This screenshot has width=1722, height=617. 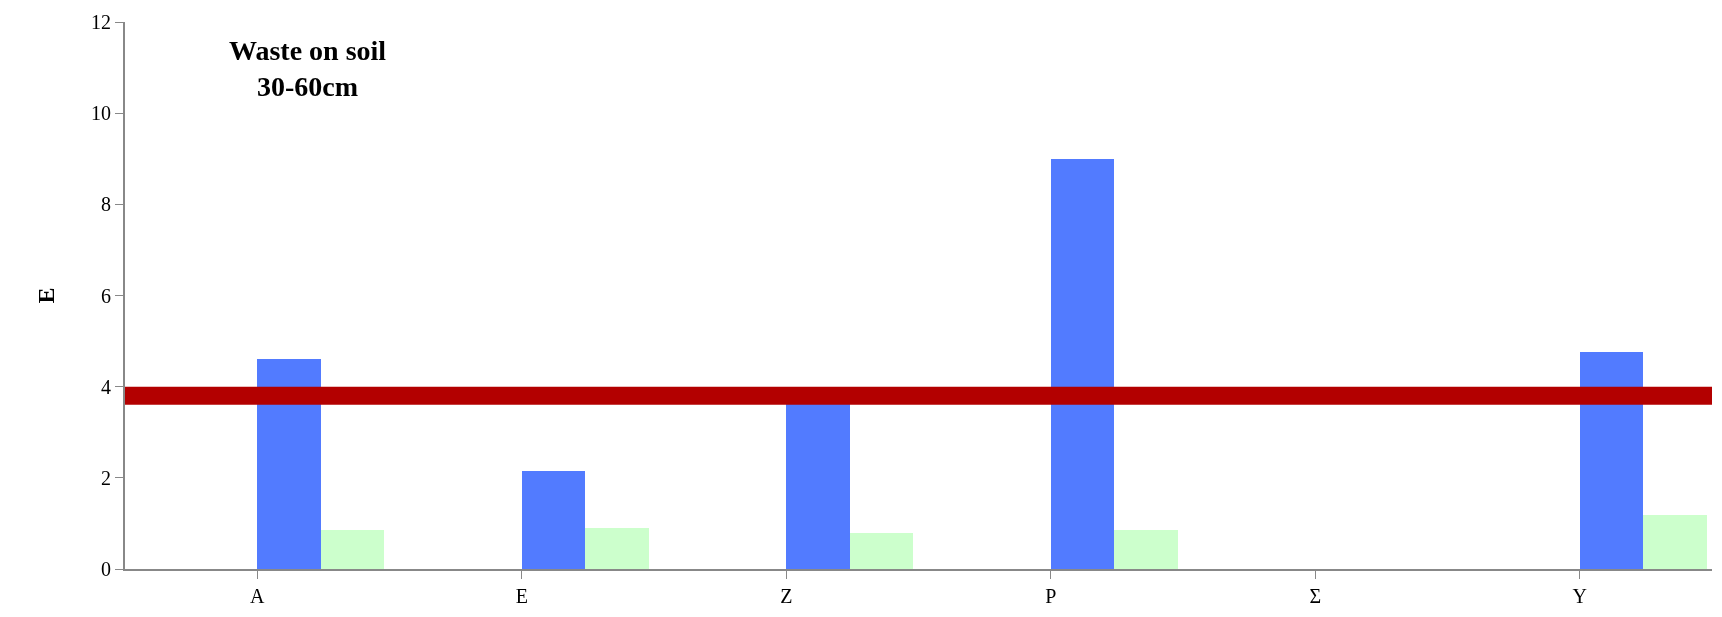 I want to click on y-tick-label: 12, so click(x=101, y=22).